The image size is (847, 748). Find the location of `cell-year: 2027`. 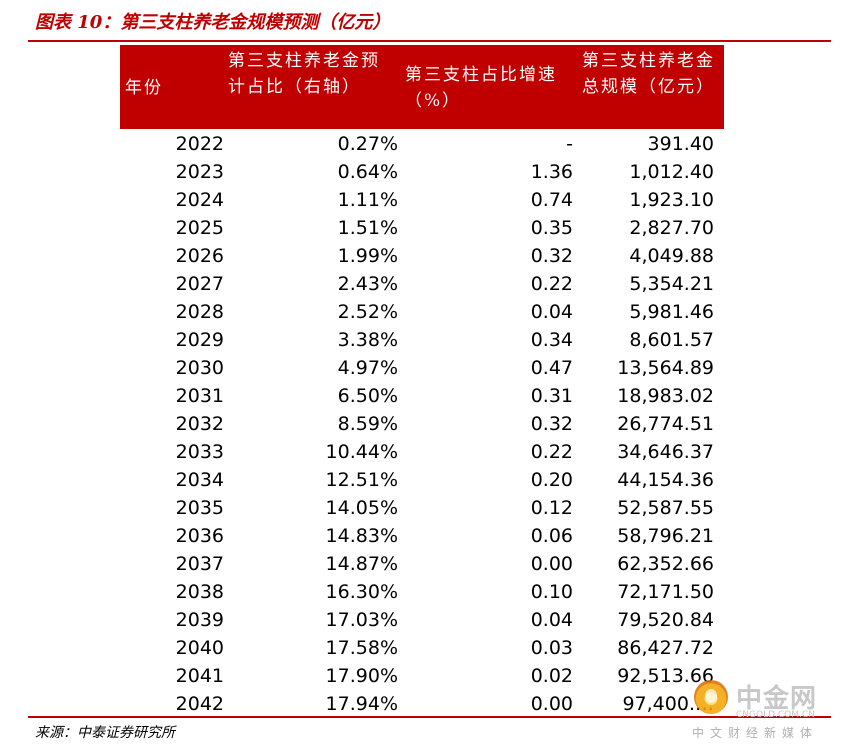

cell-year: 2027 is located at coordinates (199, 284).